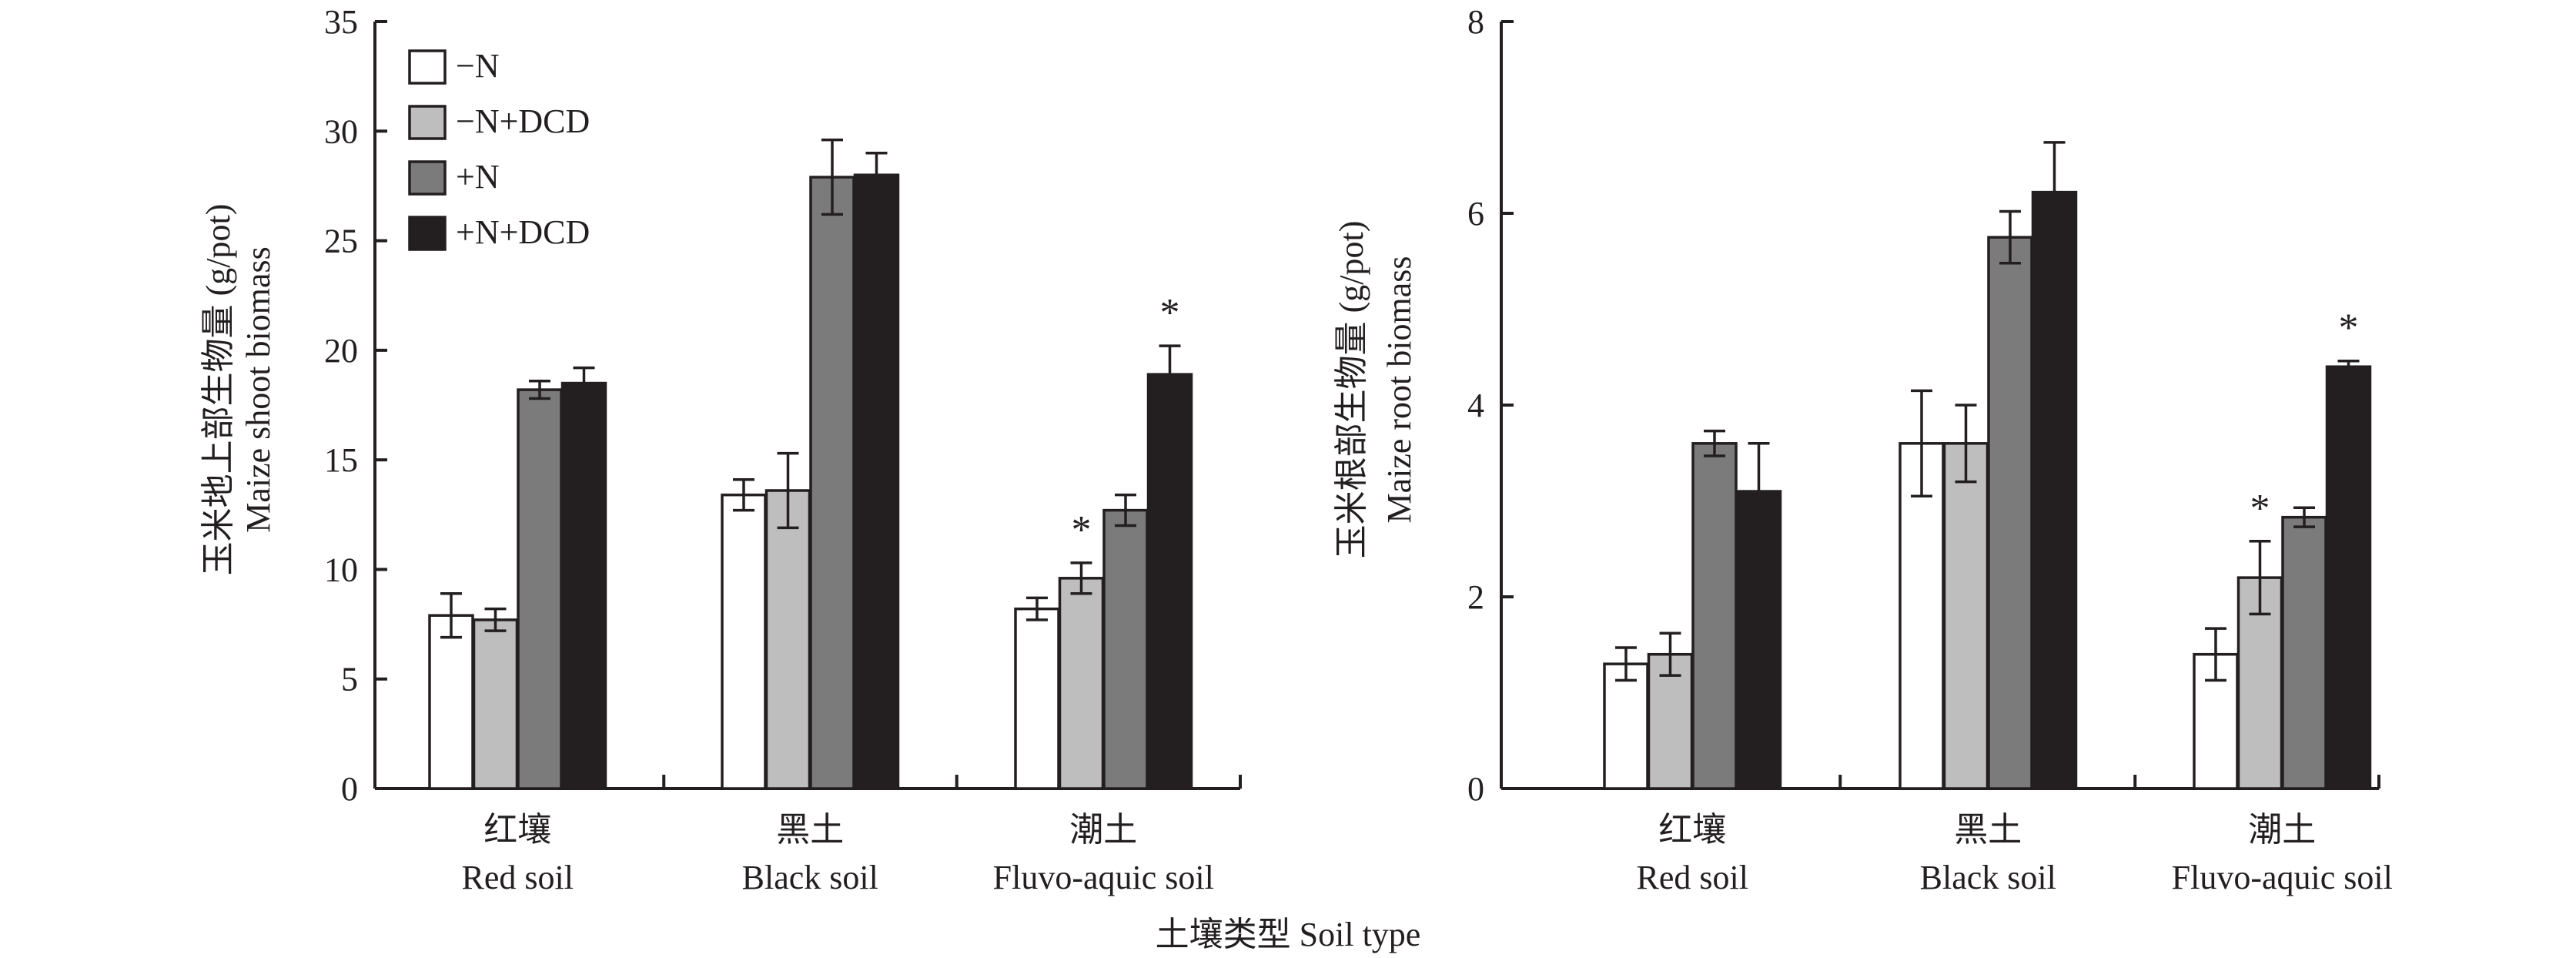  Describe the element at coordinates (258, 389) in the screenshot. I see `y-axis-title-en: Maize shoot biomass` at that location.